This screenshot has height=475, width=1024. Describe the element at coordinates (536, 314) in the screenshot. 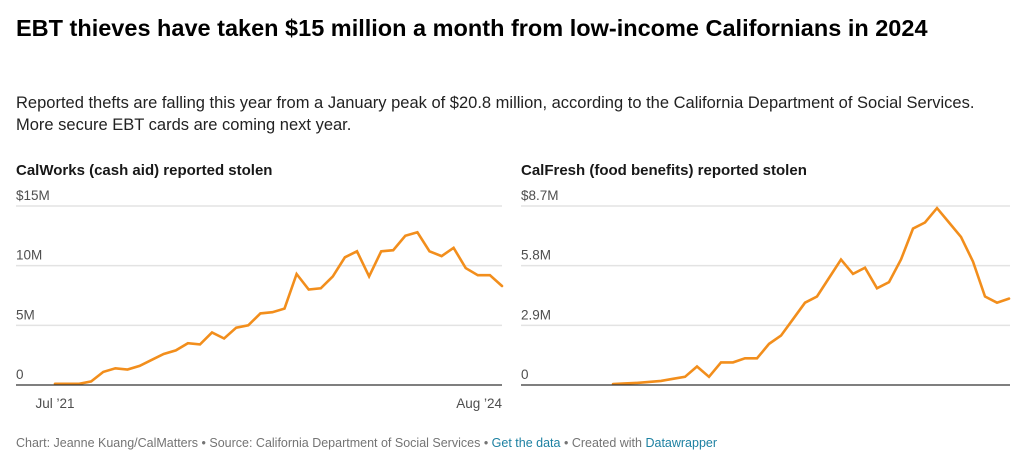

I see `calfresh-y-tick-label: 2.9M` at that location.